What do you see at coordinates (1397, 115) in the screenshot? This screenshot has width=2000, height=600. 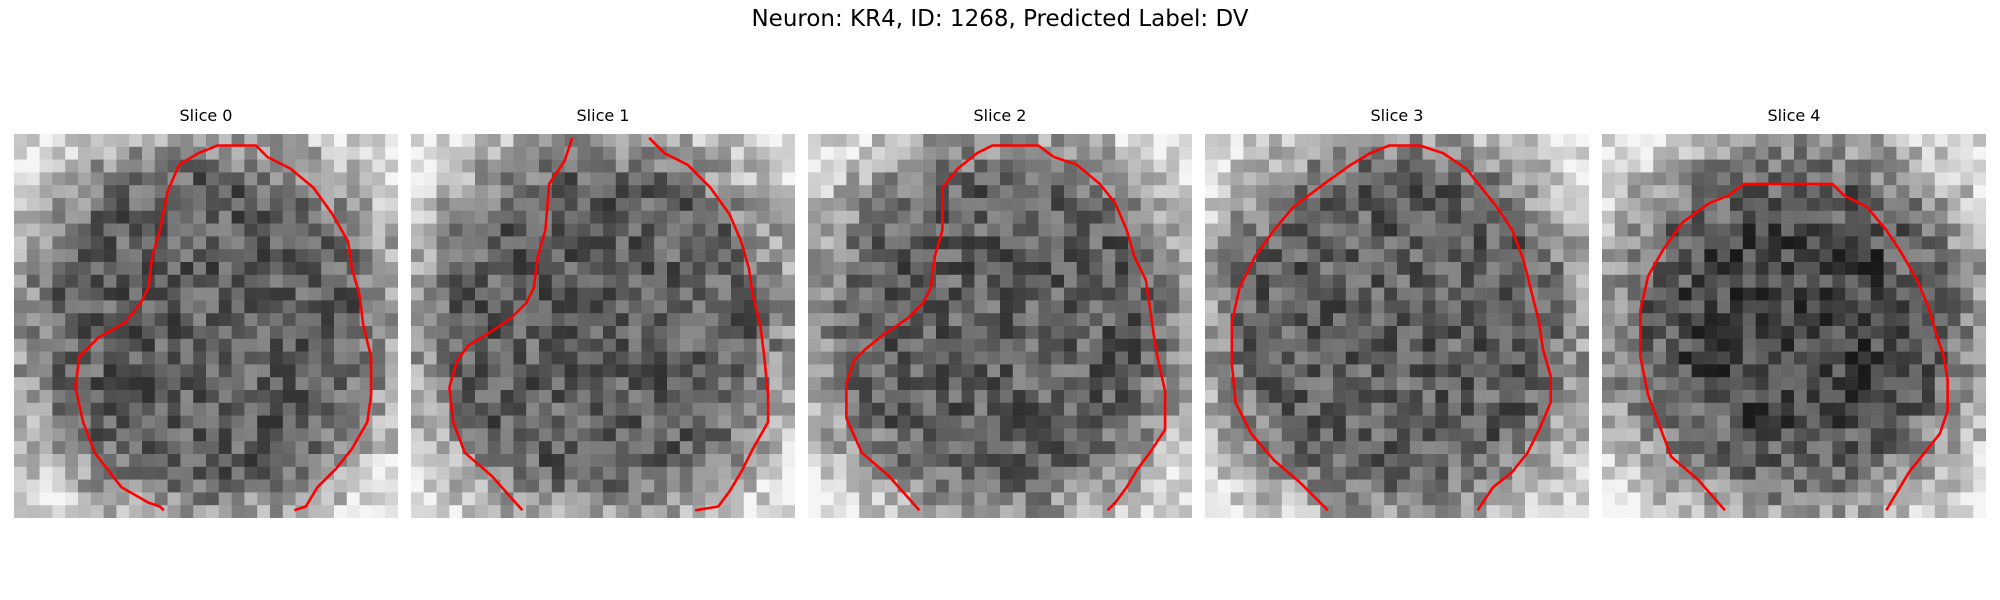 I see `slice-title: Slice 3` at bounding box center [1397, 115].